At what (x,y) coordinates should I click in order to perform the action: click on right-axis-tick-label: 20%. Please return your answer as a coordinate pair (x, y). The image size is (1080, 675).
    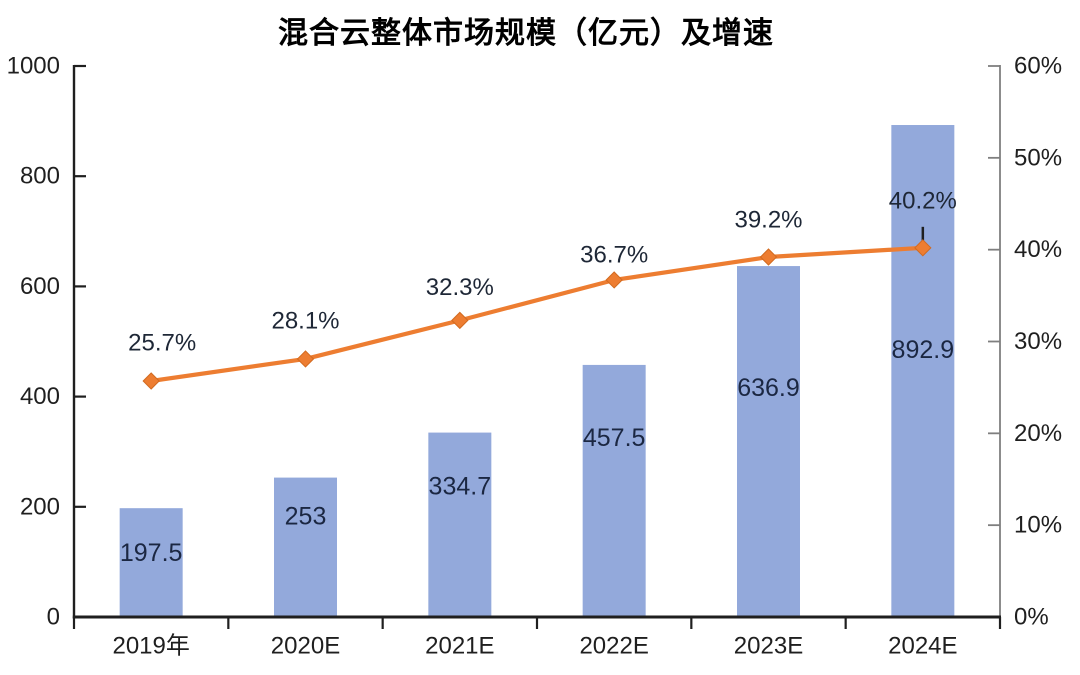
    Looking at the image, I should click on (1038, 433).